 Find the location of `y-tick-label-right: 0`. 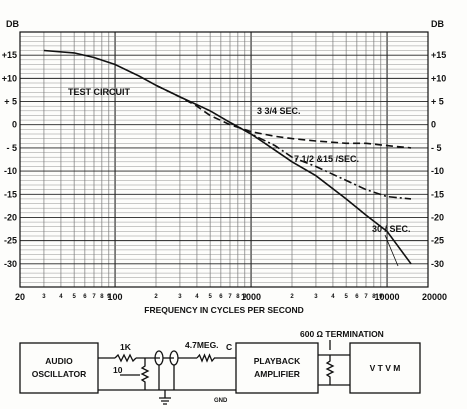

y-tick-label-right: 0 is located at coordinates (433, 125).